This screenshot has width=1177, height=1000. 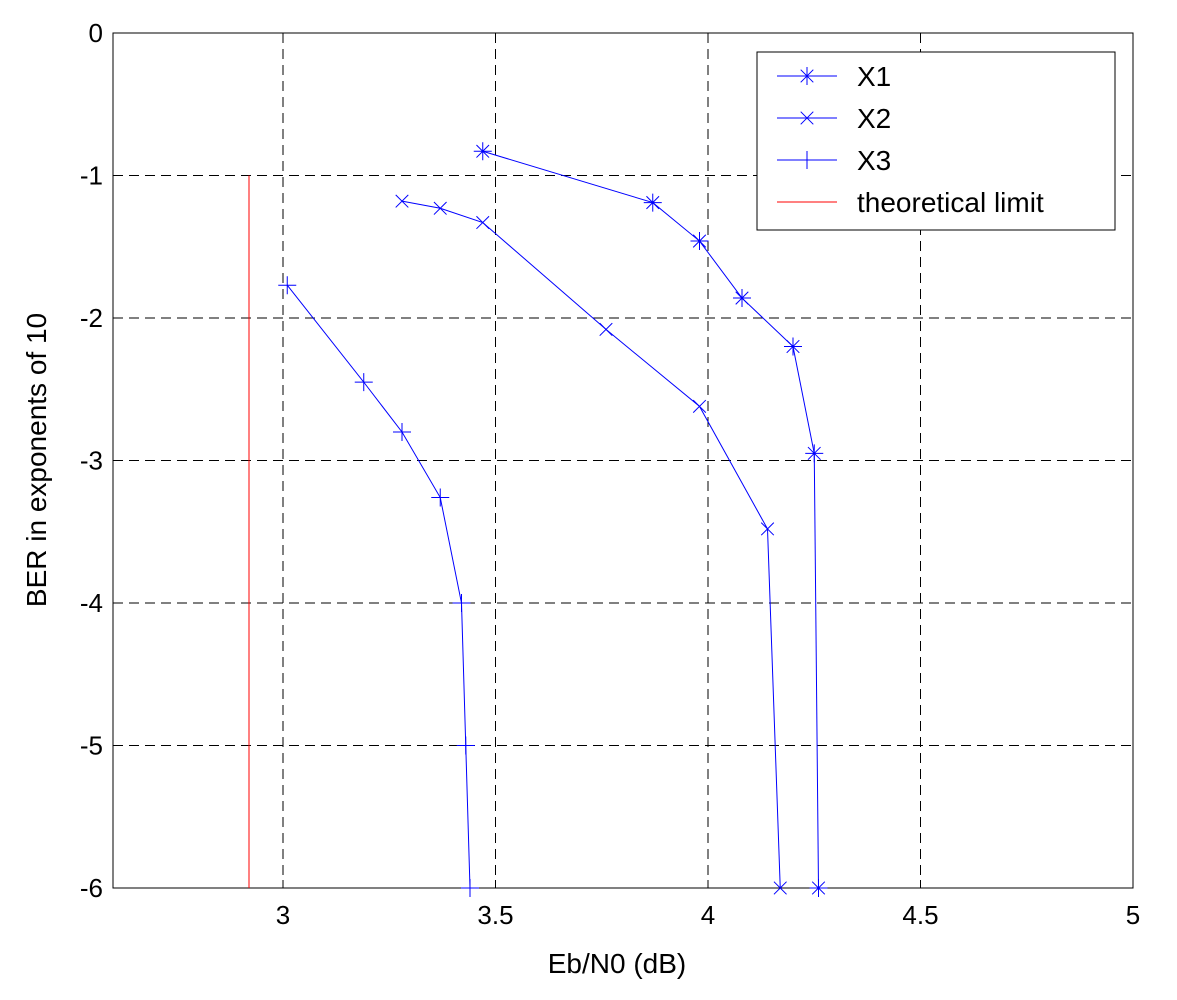 What do you see at coordinates (495, 915) in the screenshot?
I see `x-tick-label: 3.5` at bounding box center [495, 915].